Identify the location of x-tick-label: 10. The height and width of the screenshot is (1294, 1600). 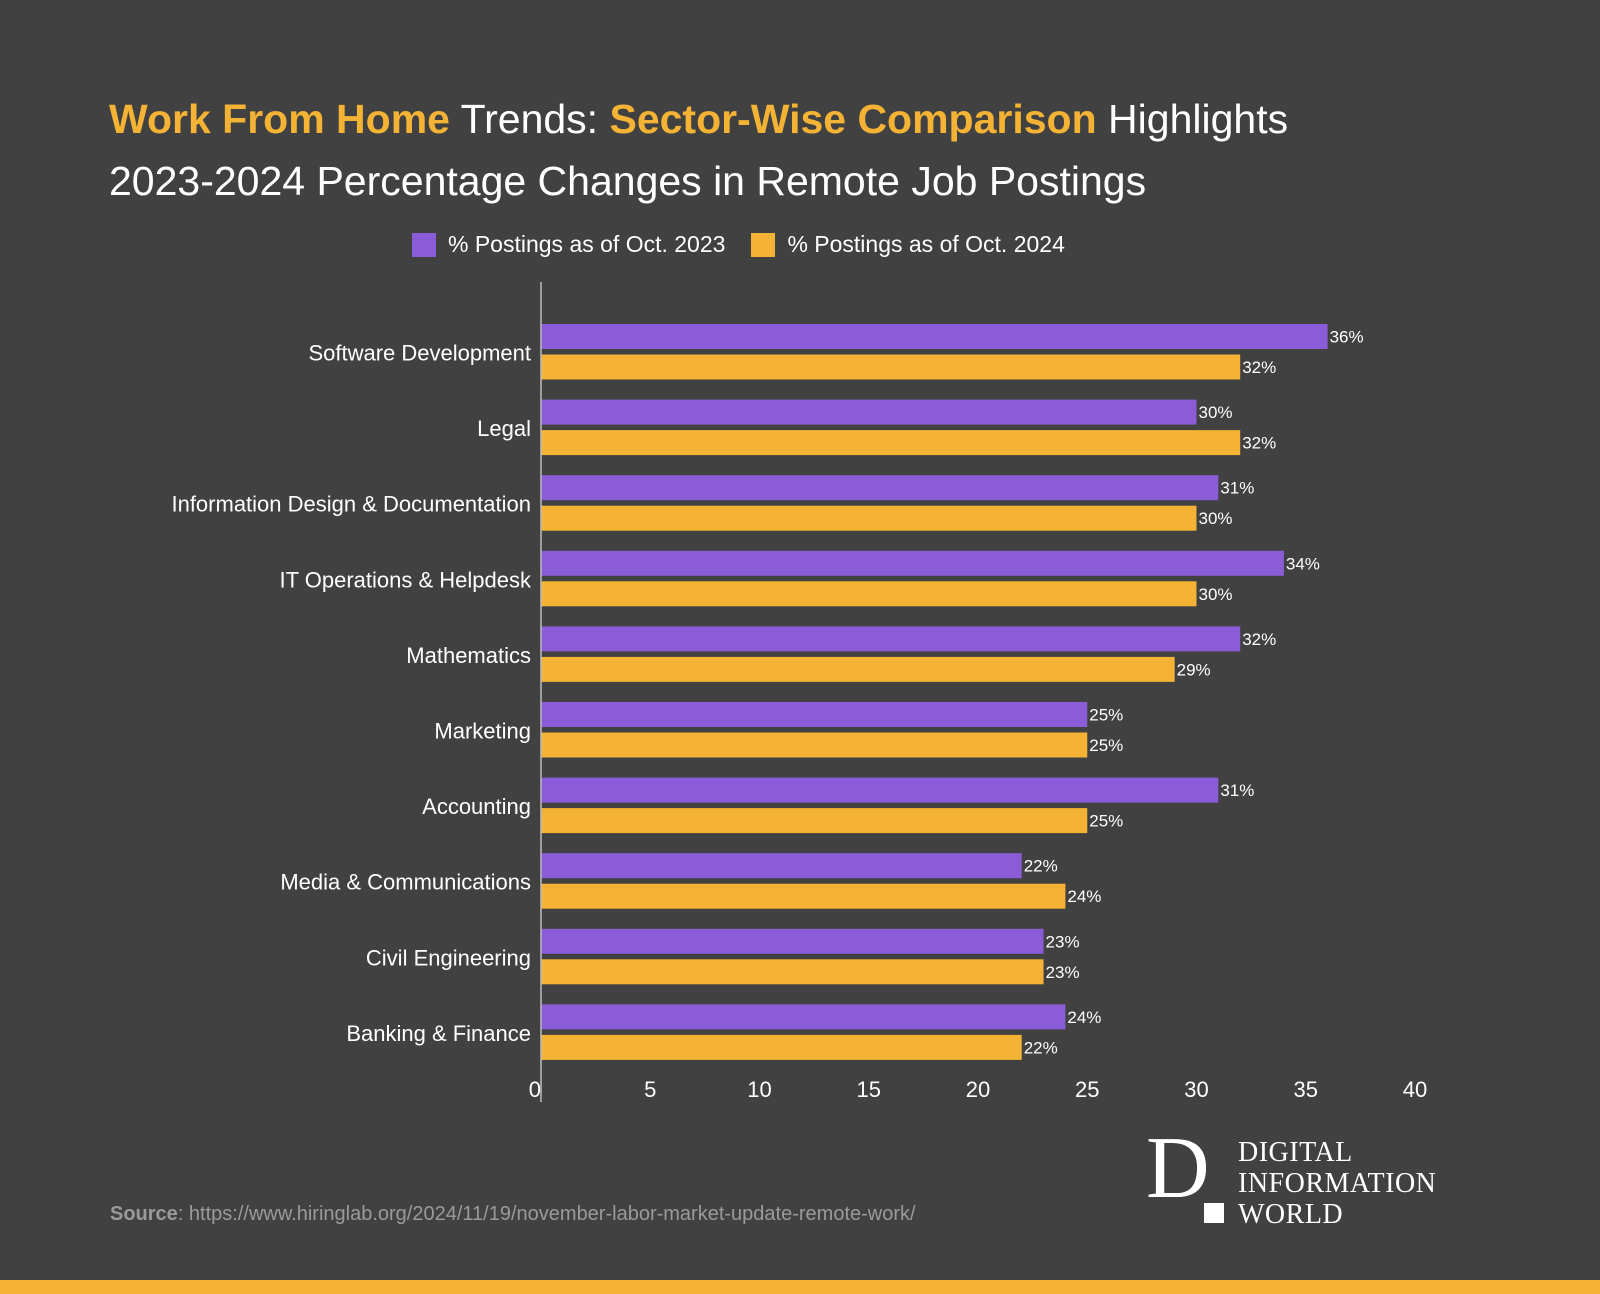
(759, 1089).